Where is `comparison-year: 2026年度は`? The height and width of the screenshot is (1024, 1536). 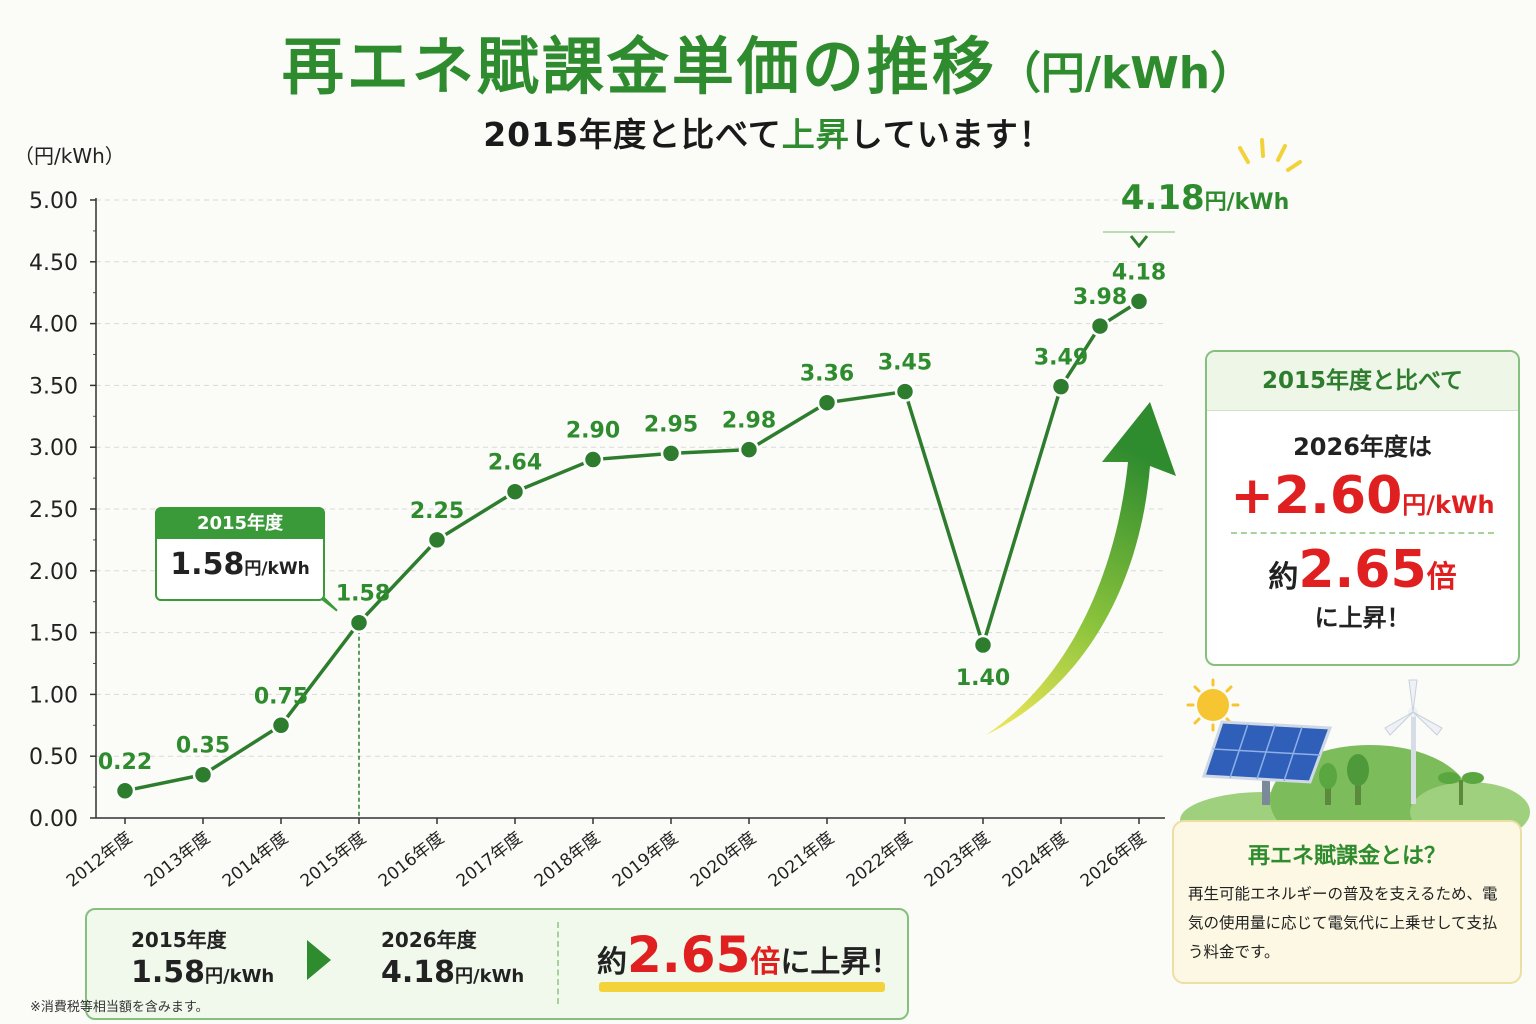
comparison-year: 2026年度は is located at coordinates (1362, 447).